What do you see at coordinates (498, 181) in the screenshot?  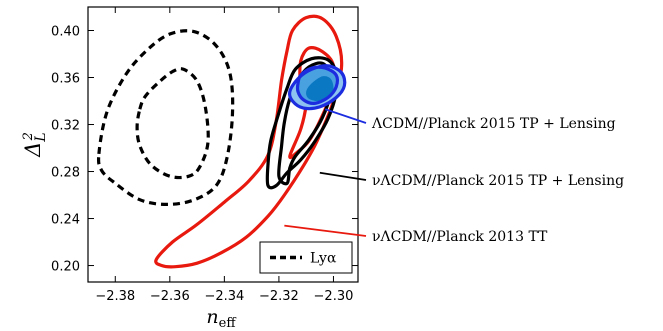 I see `annotation-label: νΛCDM//Planck 2015 TP + Lensing` at bounding box center [498, 181].